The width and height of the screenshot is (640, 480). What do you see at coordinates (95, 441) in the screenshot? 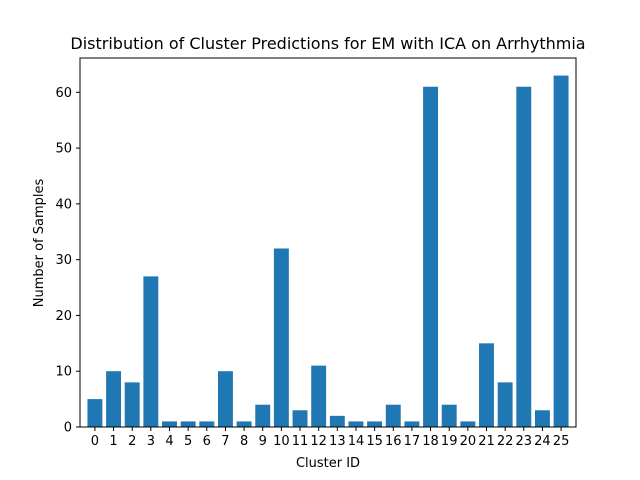
I see `x-tick-label: 0` at bounding box center [95, 441].